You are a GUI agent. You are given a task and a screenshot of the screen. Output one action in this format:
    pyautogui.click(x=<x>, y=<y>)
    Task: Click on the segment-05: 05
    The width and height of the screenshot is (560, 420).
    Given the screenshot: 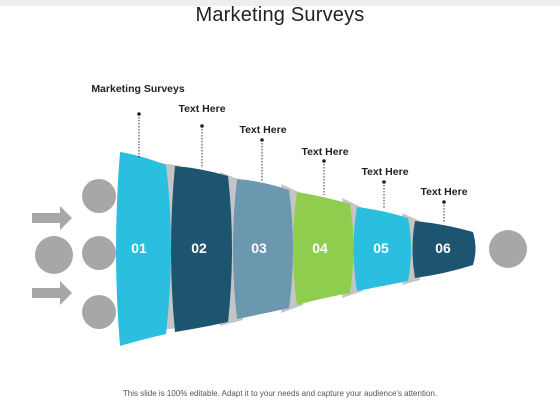 What is the action you would take?
    pyautogui.click(x=382, y=249)
    